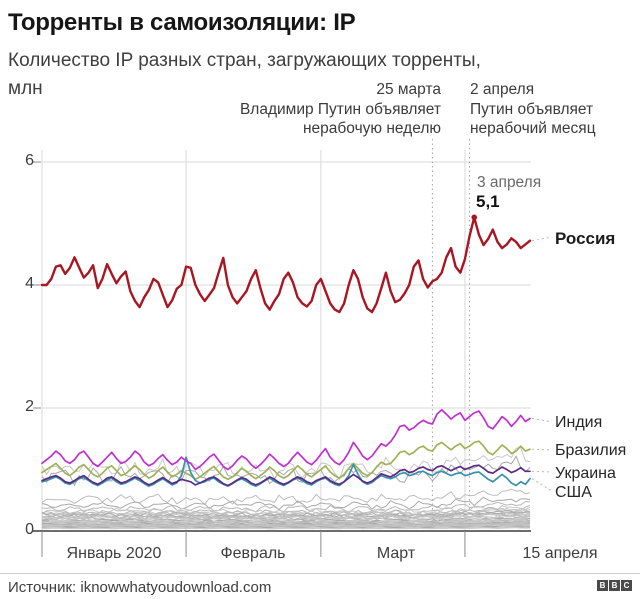 This screenshot has height=599, width=640. What do you see at coordinates (591, 450) in the screenshot?
I see `series-label-brazil: Бразилия` at bounding box center [591, 450].